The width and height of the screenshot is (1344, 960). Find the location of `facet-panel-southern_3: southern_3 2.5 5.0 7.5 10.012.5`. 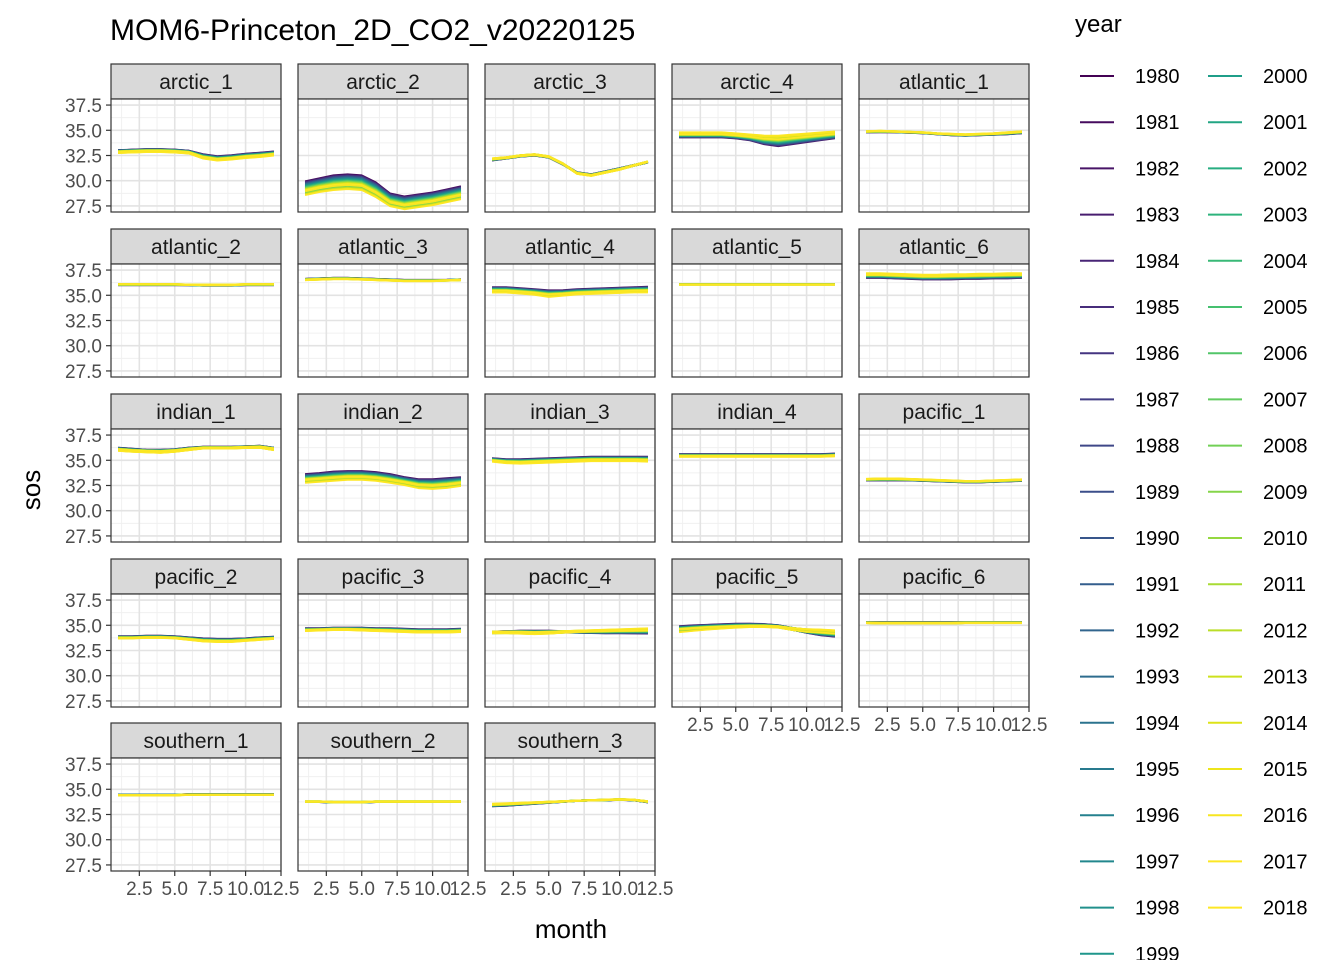

facet-panel-southern_3: southern_3 2.5 5.0 7.5 10.012.5 is located at coordinates (578, 811).